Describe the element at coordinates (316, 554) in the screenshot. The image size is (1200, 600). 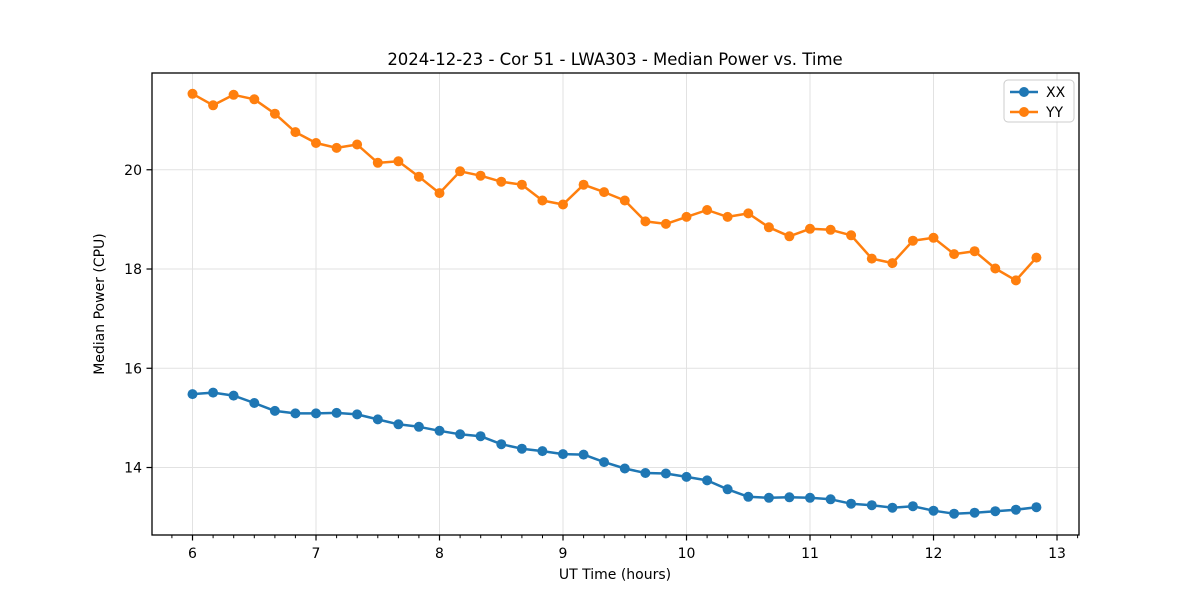
I see `x-tick-label: 7` at that location.